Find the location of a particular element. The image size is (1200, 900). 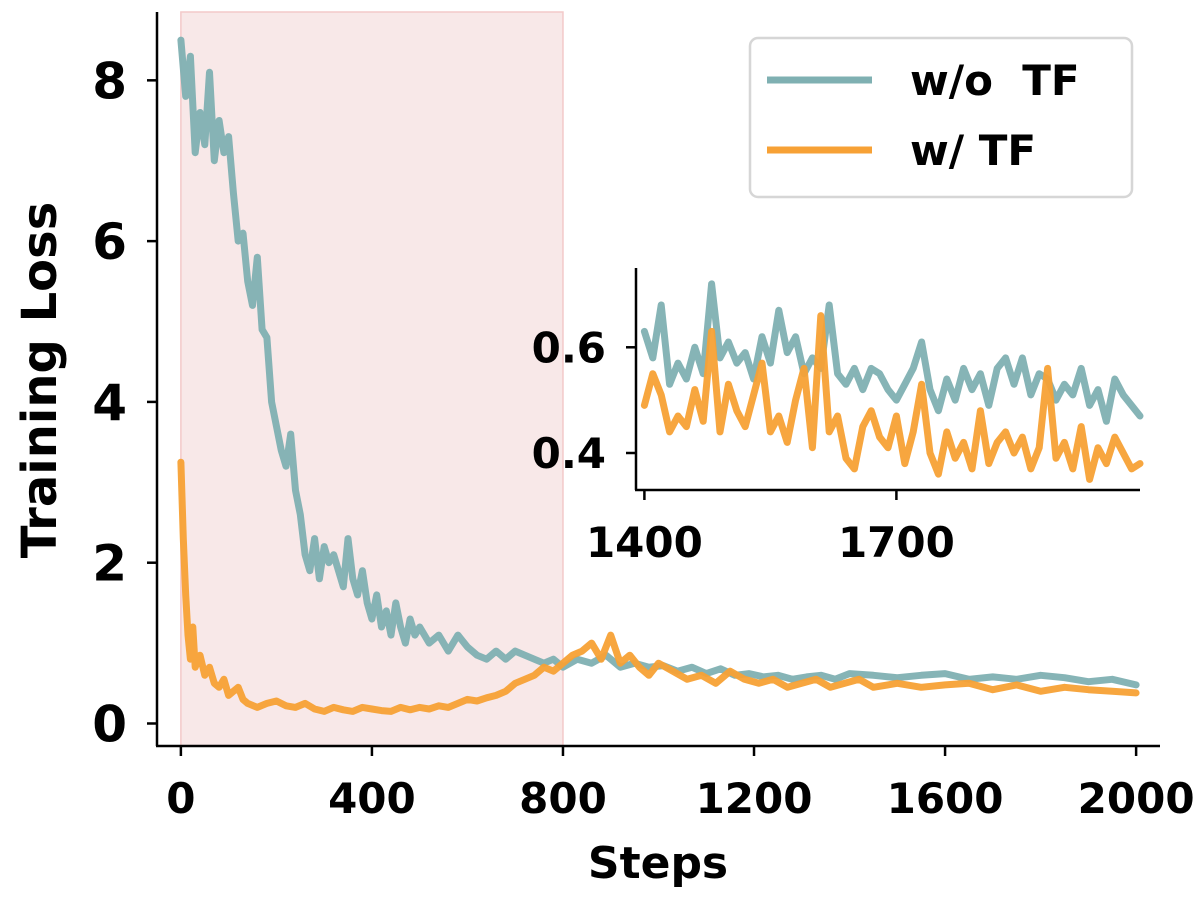

inset-y-tick-label: 0.4 is located at coordinates (569, 453).